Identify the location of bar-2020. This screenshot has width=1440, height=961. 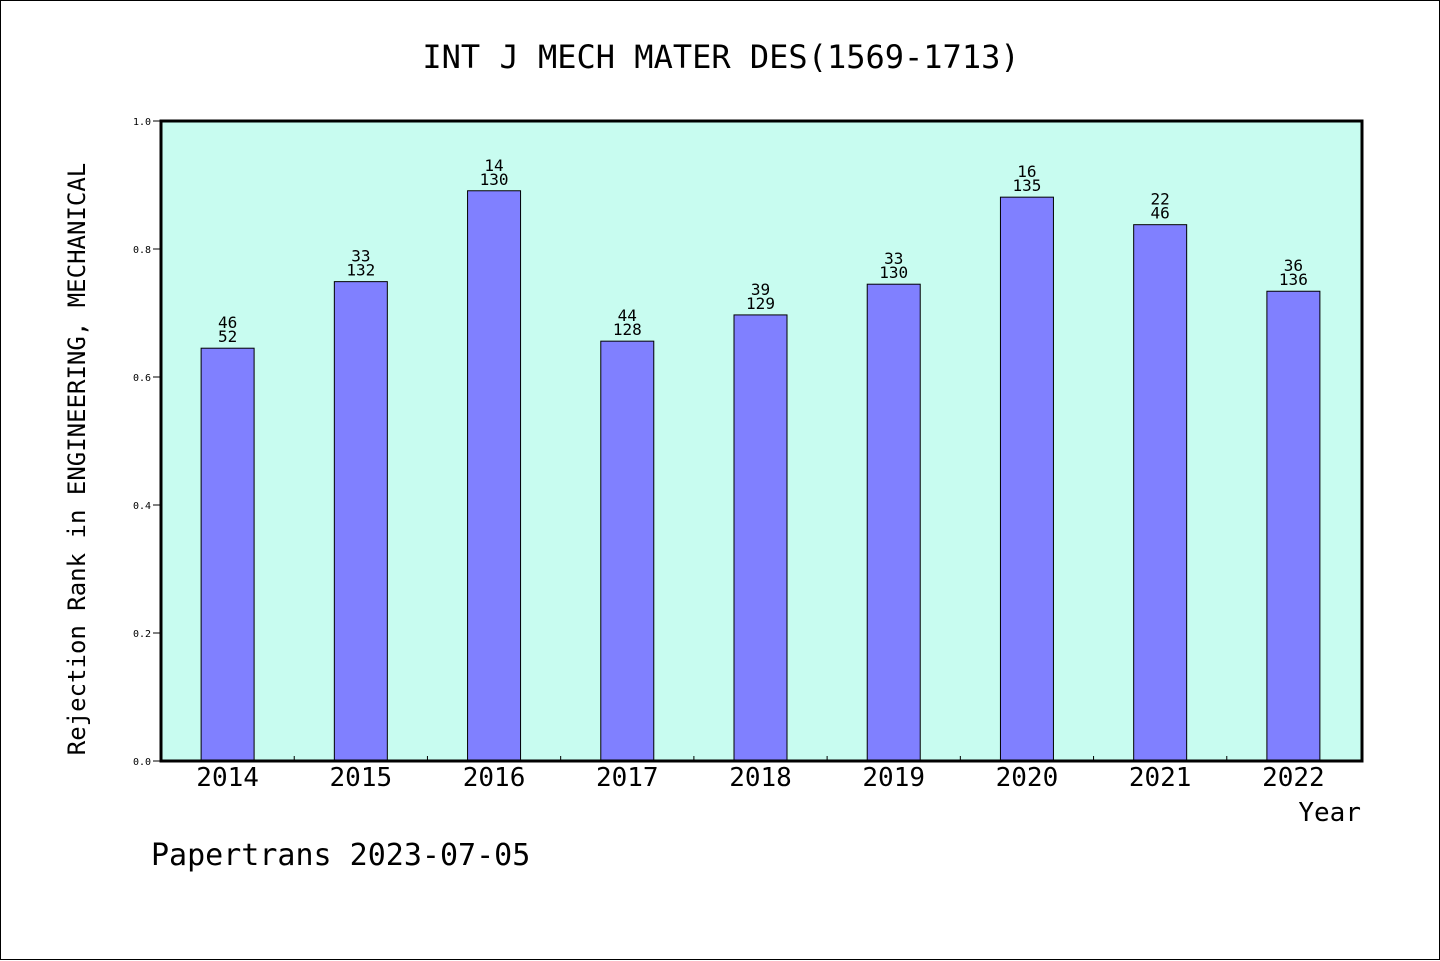
(1026, 479).